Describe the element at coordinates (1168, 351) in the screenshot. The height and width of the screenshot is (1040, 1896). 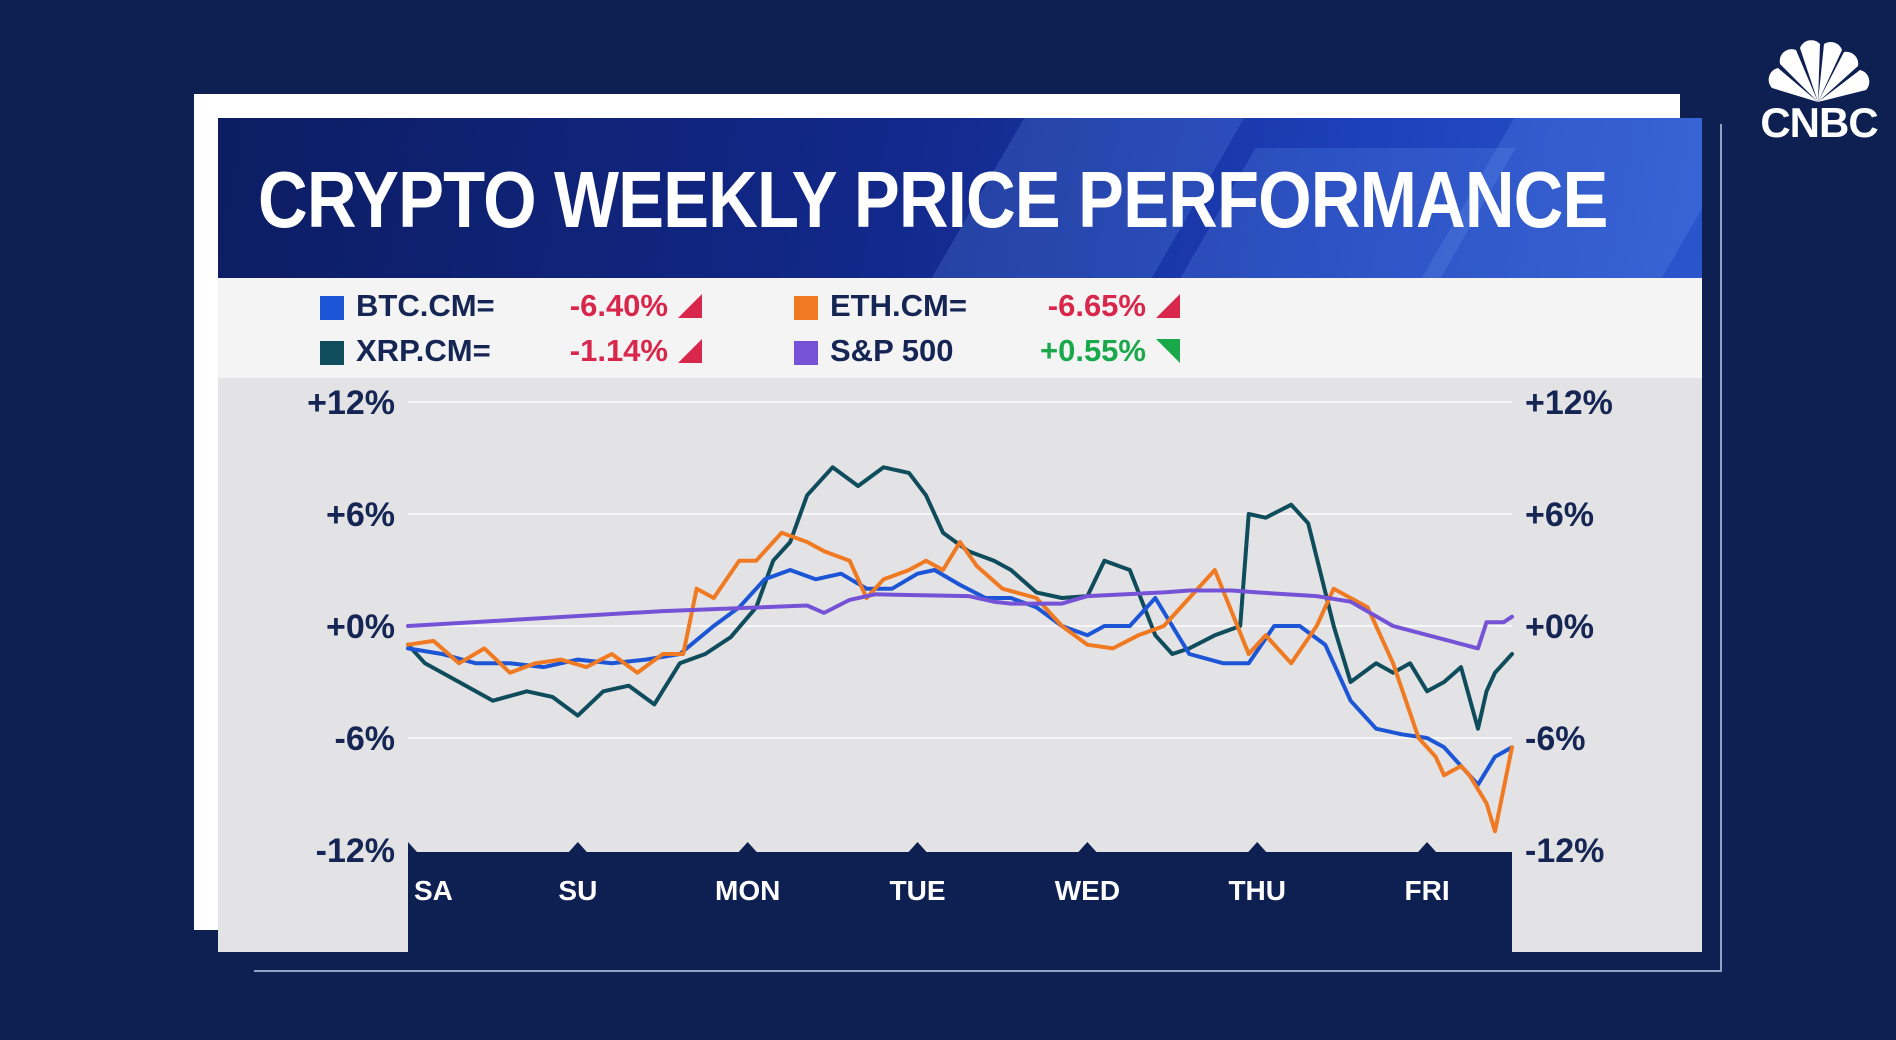
I see `up-triangle-icon` at that location.